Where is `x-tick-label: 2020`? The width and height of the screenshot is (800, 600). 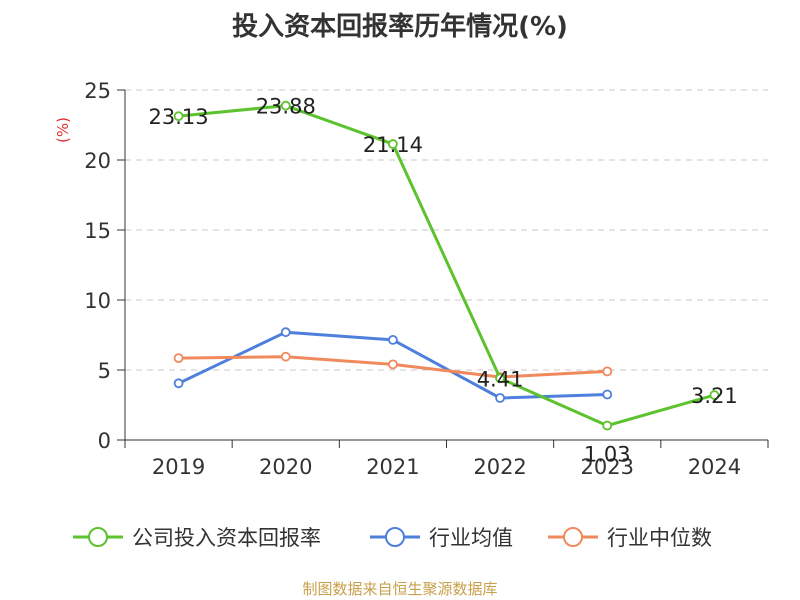
x-tick-label: 2020 is located at coordinates (285, 467).